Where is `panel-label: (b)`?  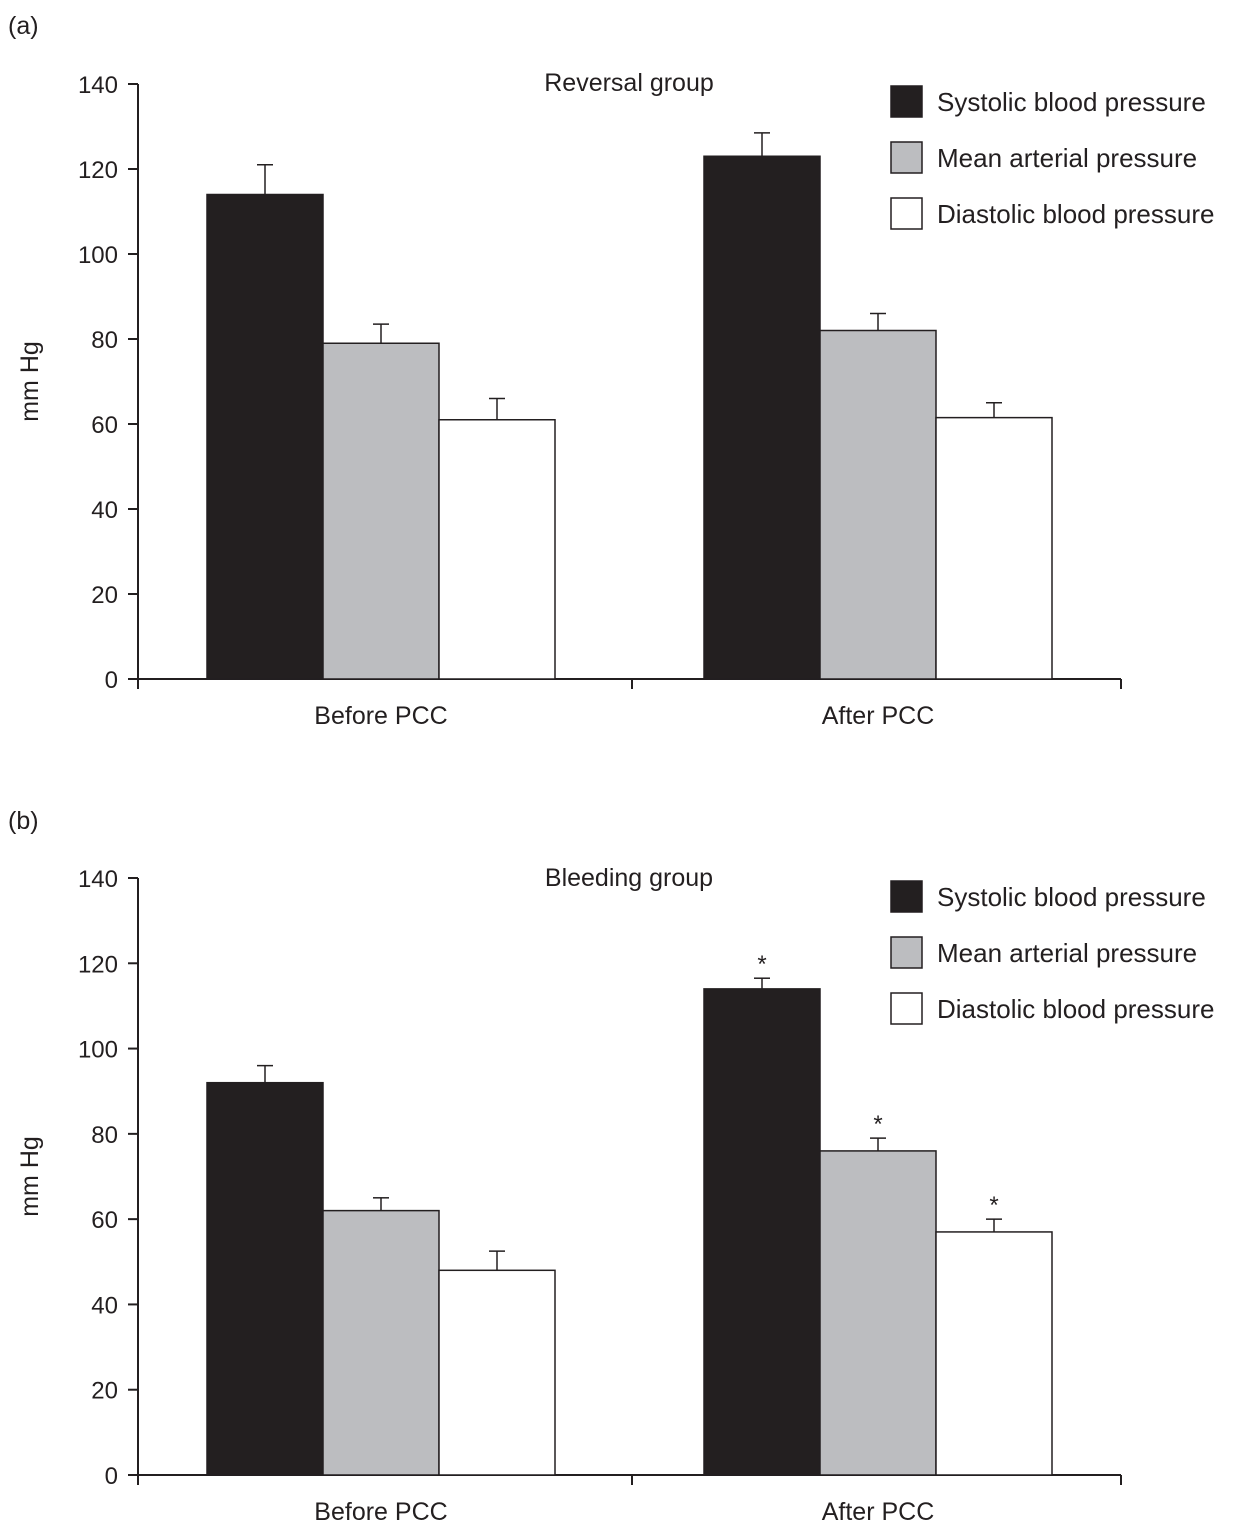
panel-label: (b) is located at coordinates (23, 821).